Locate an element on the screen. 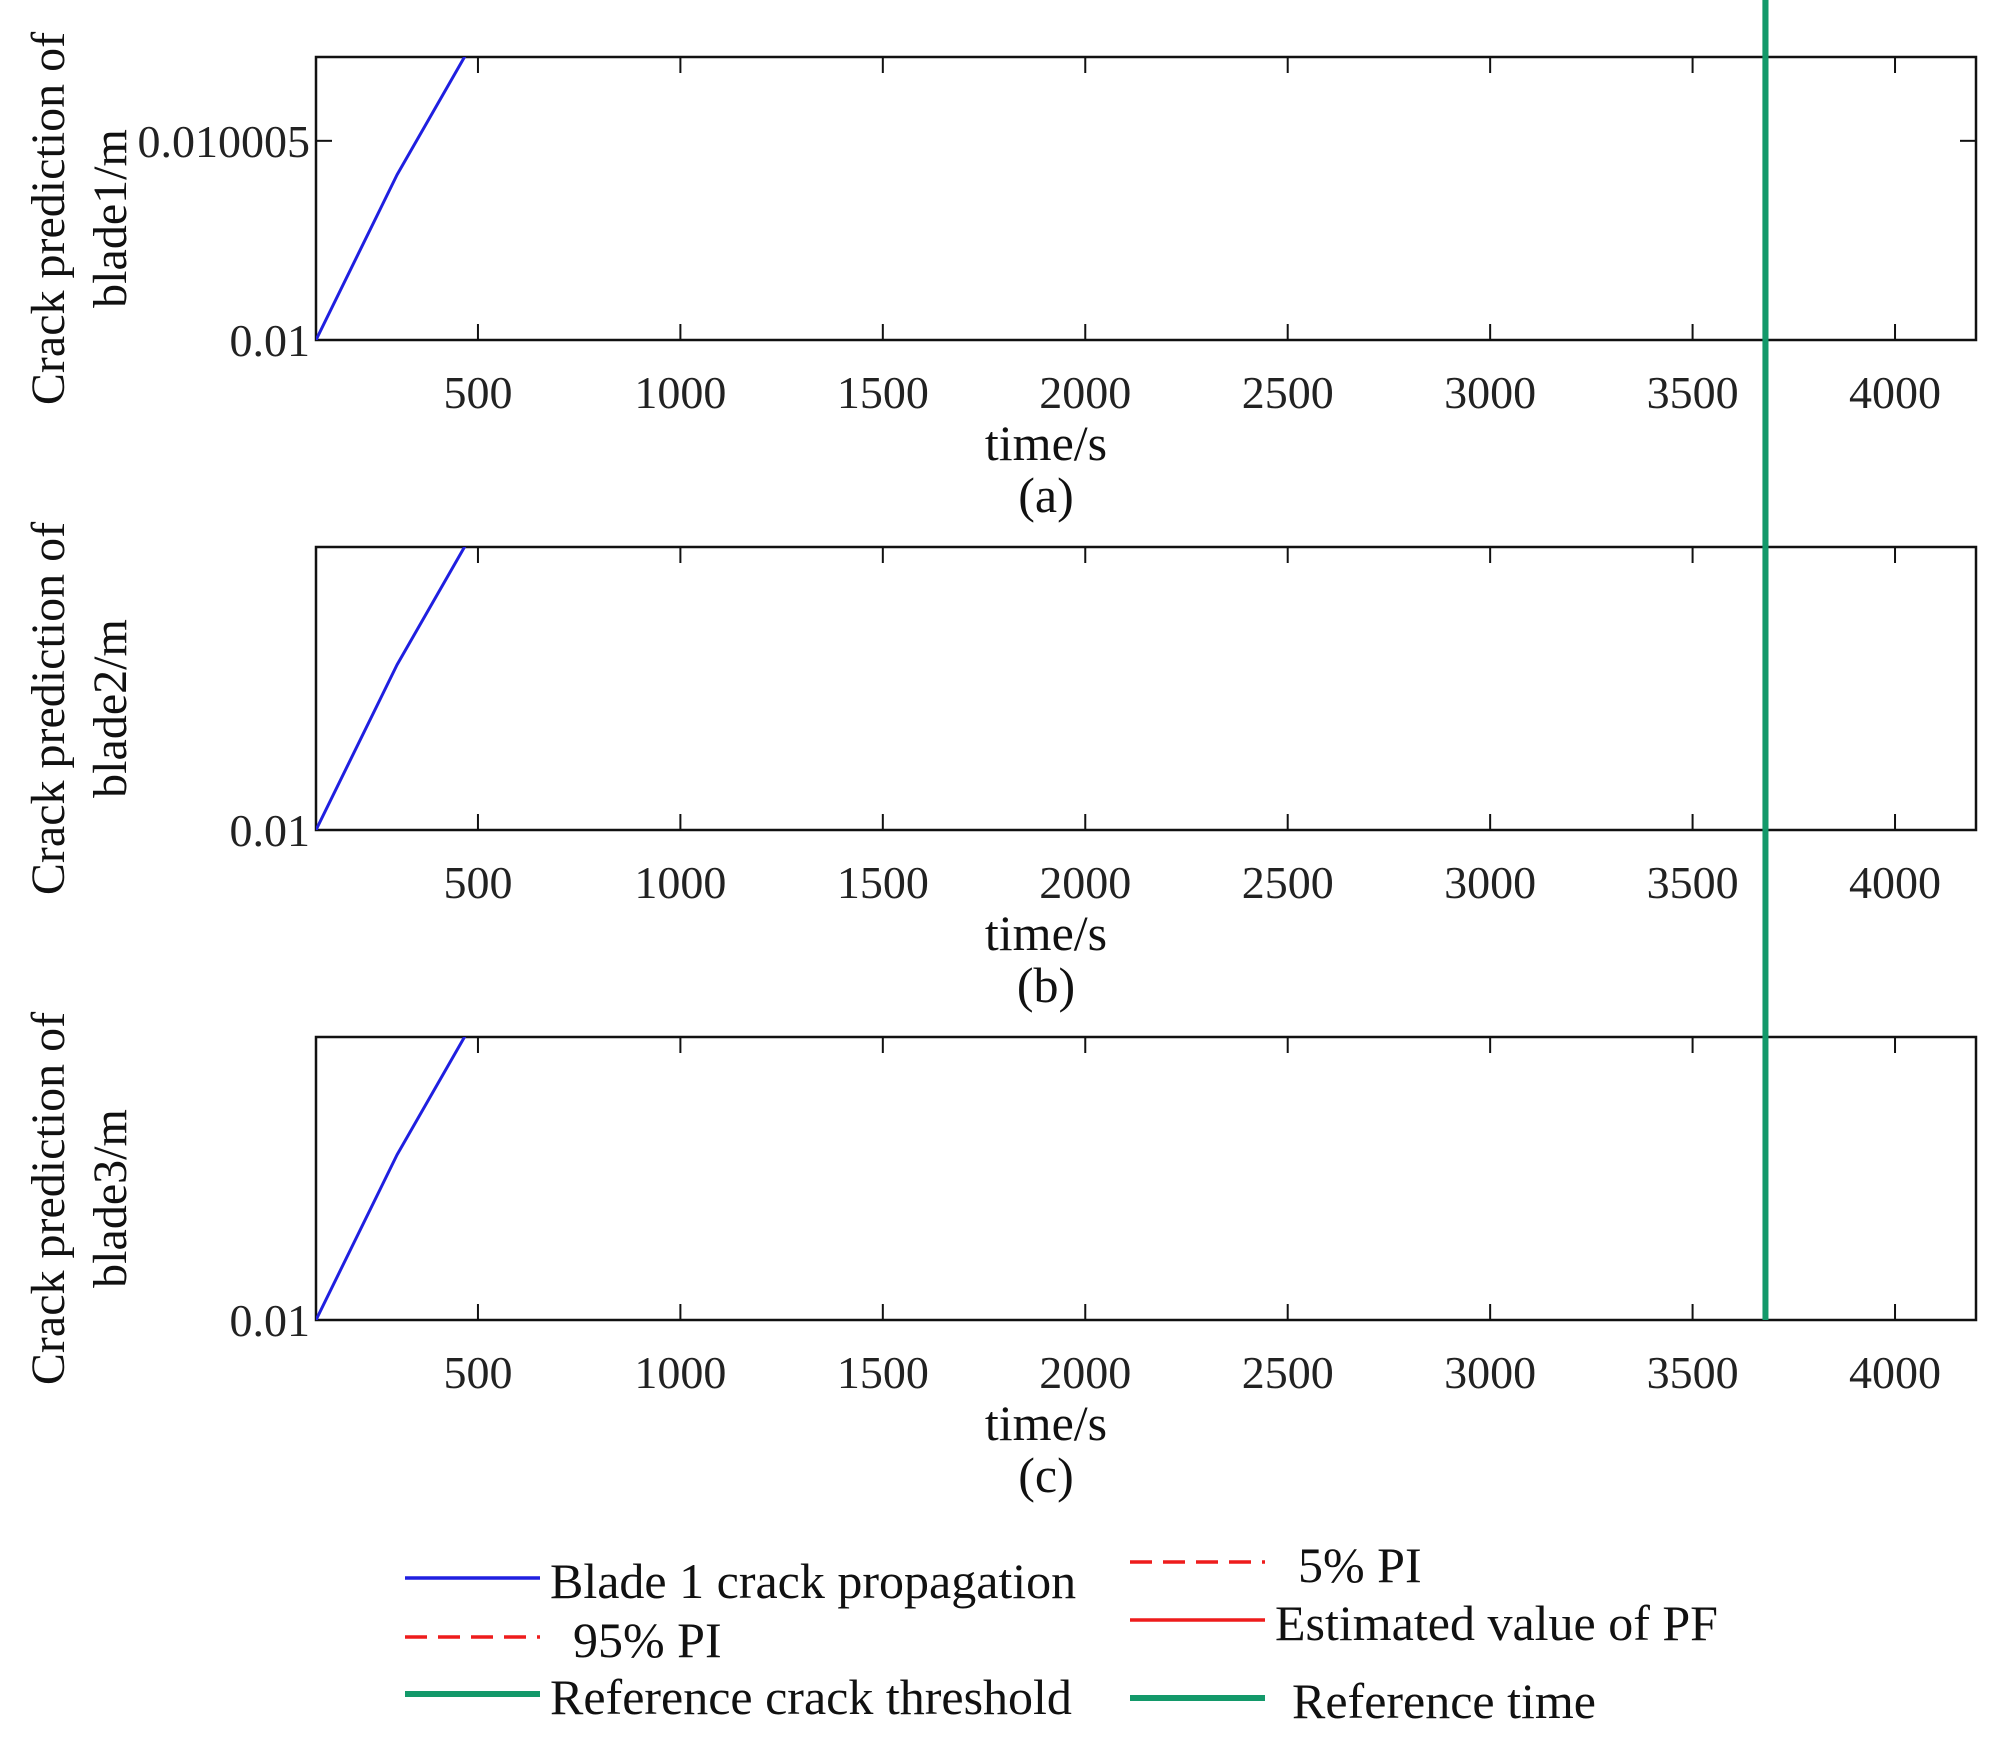 This screenshot has width=2002, height=1749. legend-label: Reference crack threshold is located at coordinates (811, 1697).